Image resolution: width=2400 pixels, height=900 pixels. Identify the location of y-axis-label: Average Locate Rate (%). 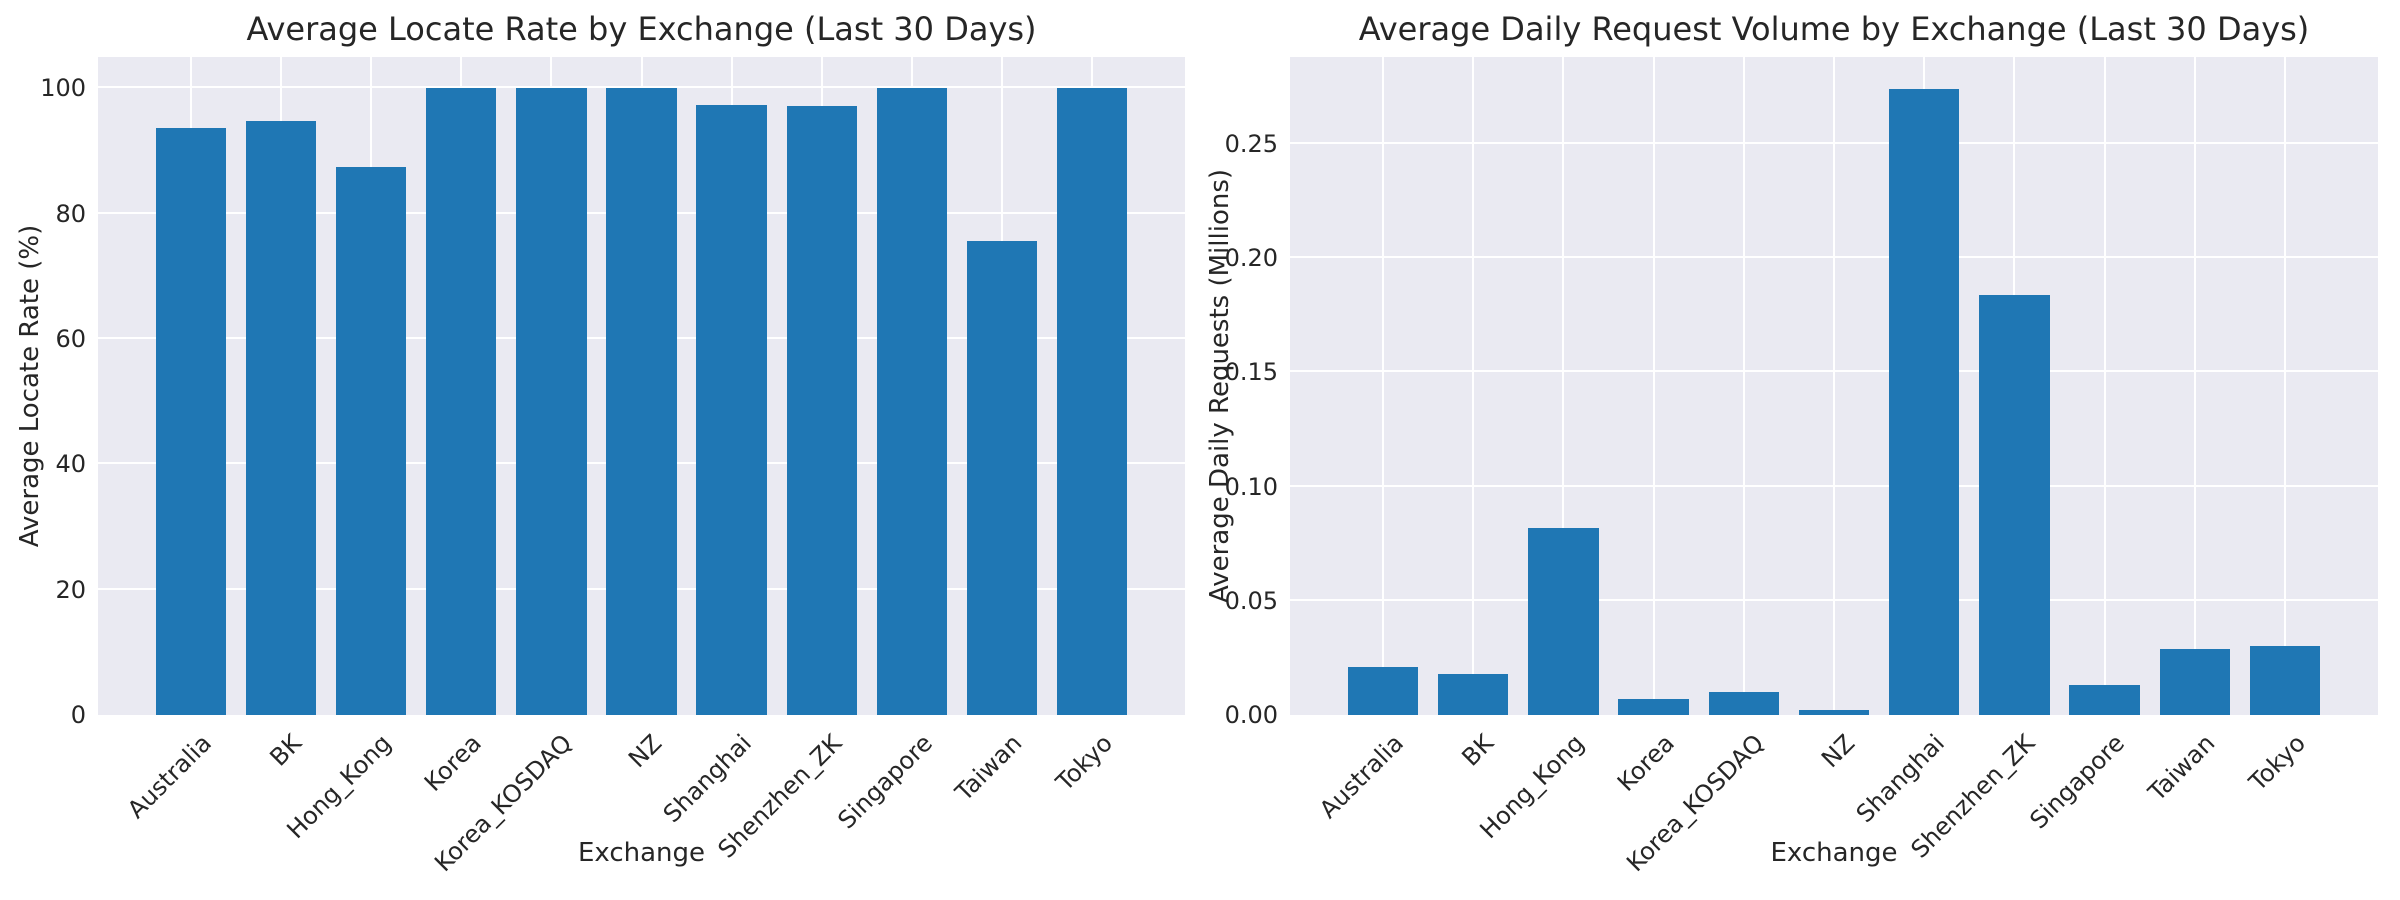
(30, 386).